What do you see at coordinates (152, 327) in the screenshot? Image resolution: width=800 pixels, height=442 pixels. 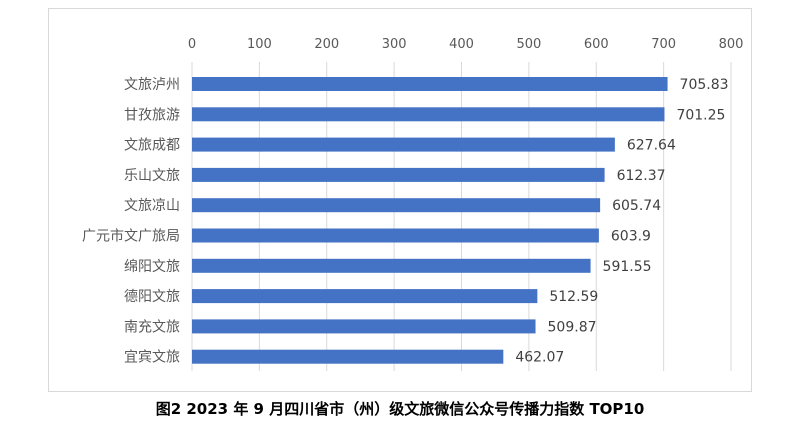 I see `category-label: 南充文旅` at bounding box center [152, 327].